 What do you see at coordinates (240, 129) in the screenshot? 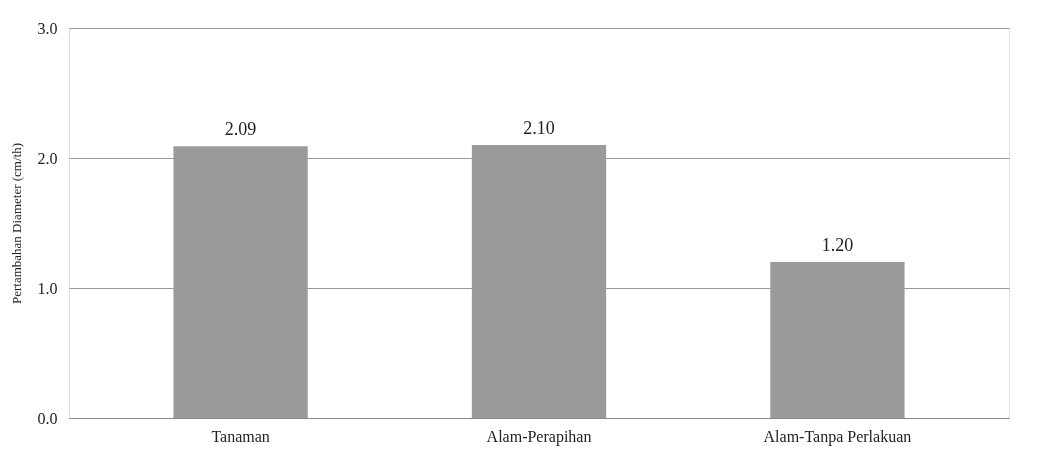
I see `data-label: 2.09` at bounding box center [240, 129].